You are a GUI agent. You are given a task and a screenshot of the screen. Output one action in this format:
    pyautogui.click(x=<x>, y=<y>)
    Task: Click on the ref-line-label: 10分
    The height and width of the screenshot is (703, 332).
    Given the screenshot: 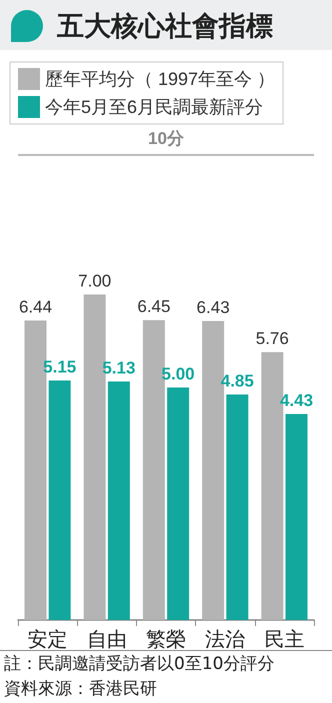 What is the action you would take?
    pyautogui.click(x=166, y=138)
    